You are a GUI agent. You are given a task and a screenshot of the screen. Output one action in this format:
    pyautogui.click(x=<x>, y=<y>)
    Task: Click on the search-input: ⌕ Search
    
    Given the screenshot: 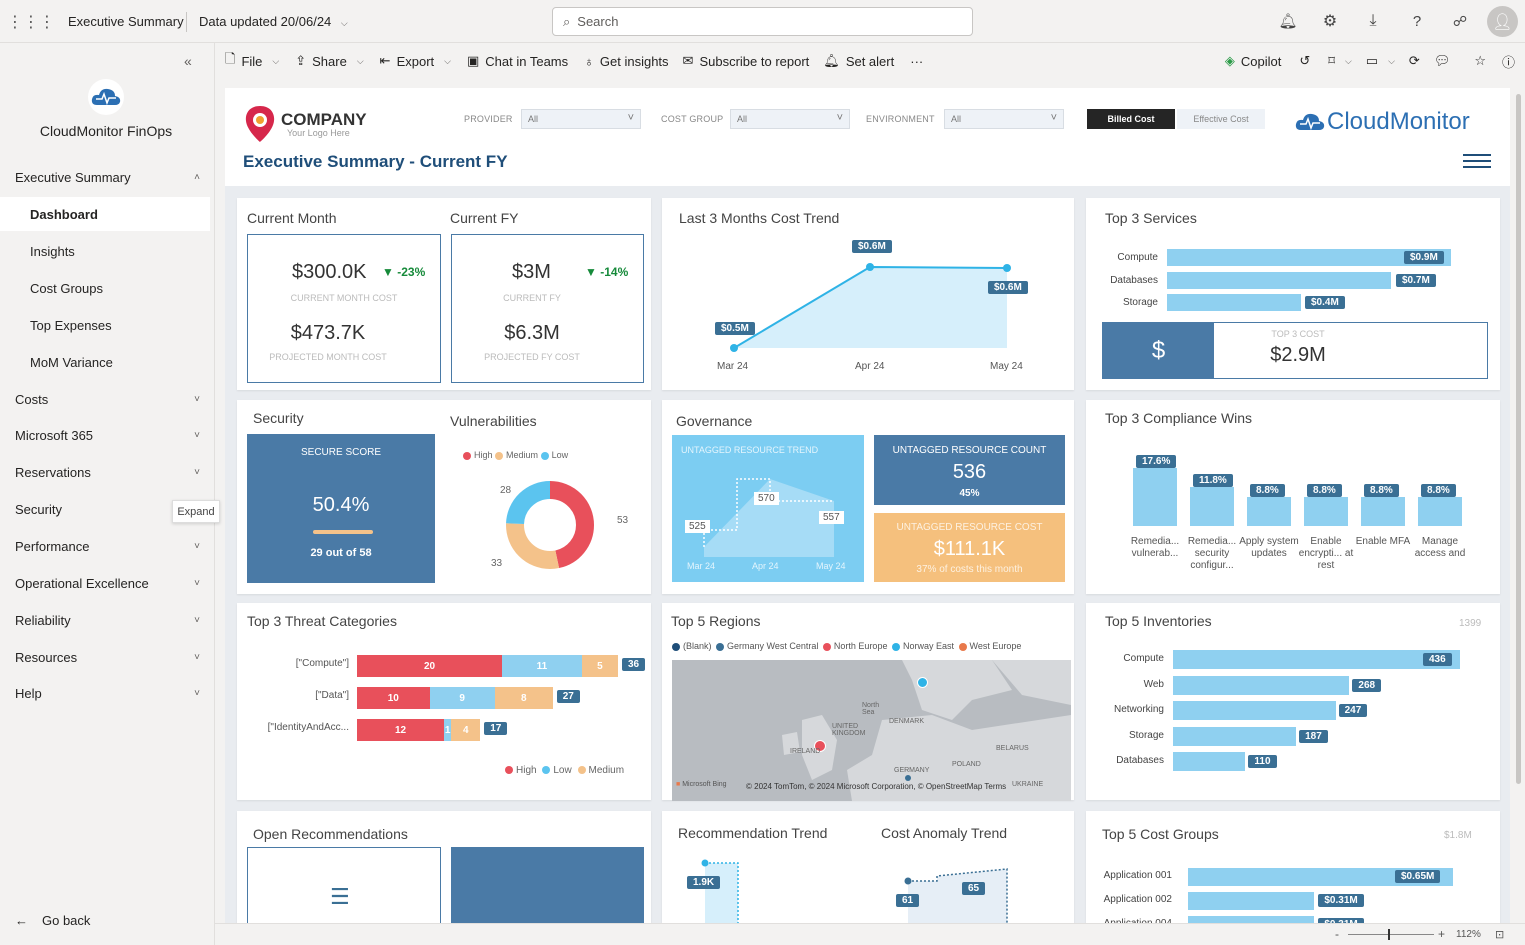 What is the action you would take?
    pyautogui.click(x=762, y=21)
    